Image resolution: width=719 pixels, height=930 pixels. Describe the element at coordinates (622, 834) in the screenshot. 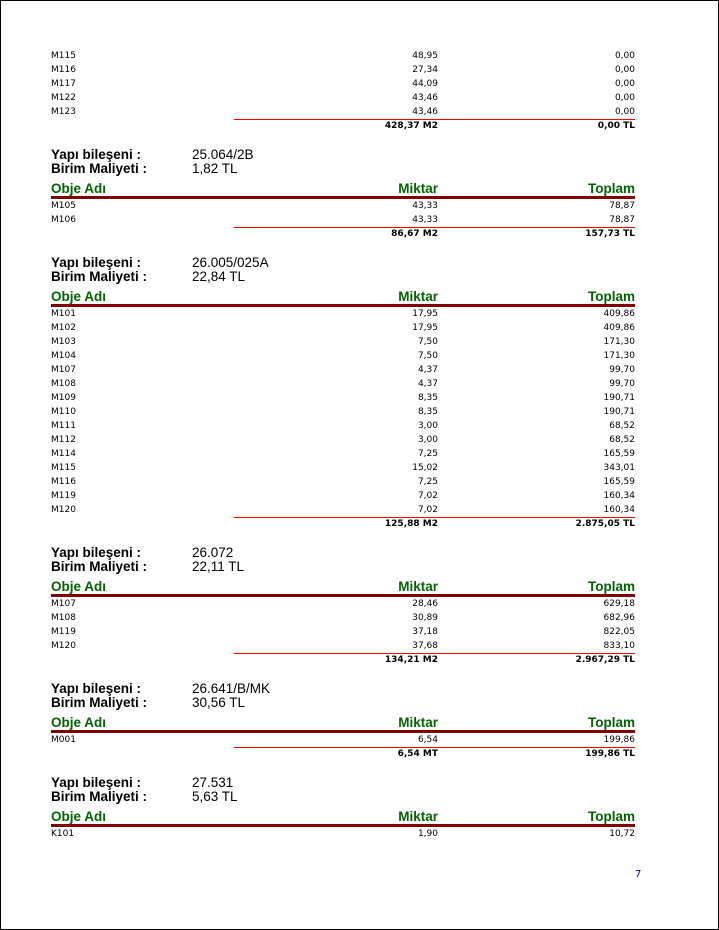

I see `total: 10,72` at that location.